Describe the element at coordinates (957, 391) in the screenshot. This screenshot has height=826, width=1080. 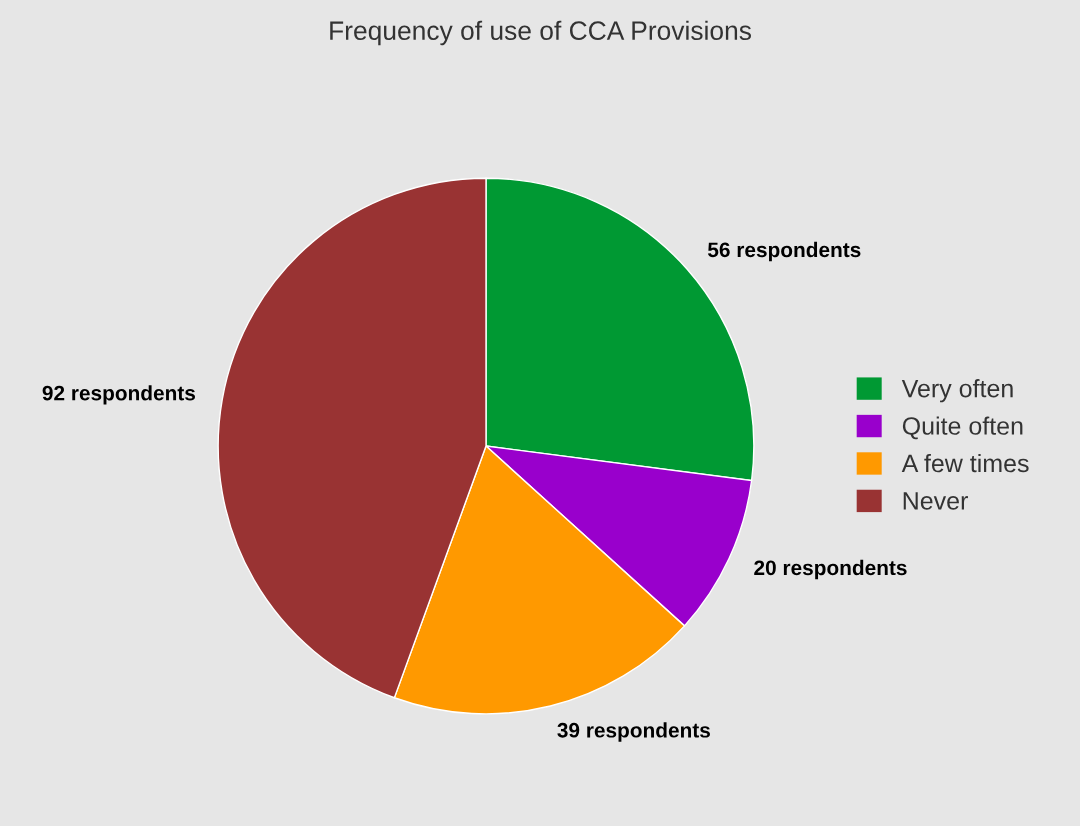
I see `legend-label: Very often` at that location.